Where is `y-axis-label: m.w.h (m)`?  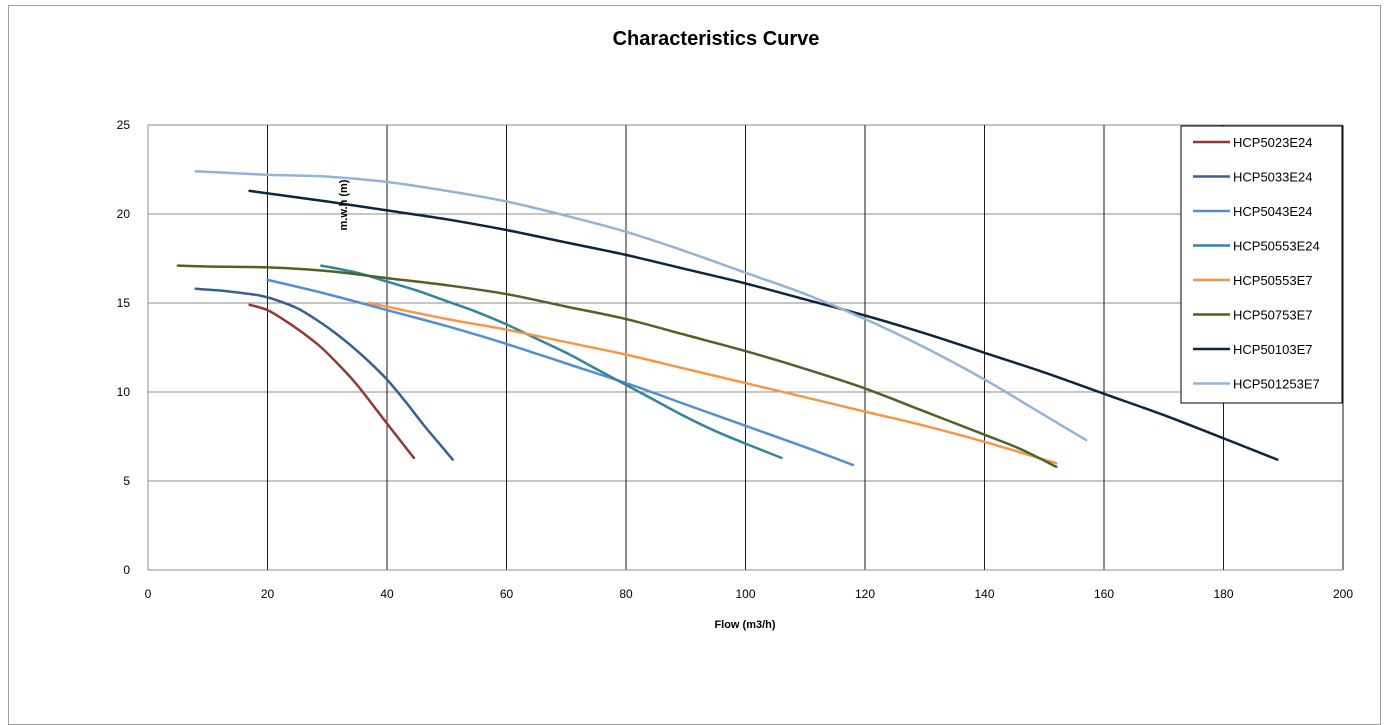
y-axis-label: m.w.h (m) is located at coordinates (344, 204).